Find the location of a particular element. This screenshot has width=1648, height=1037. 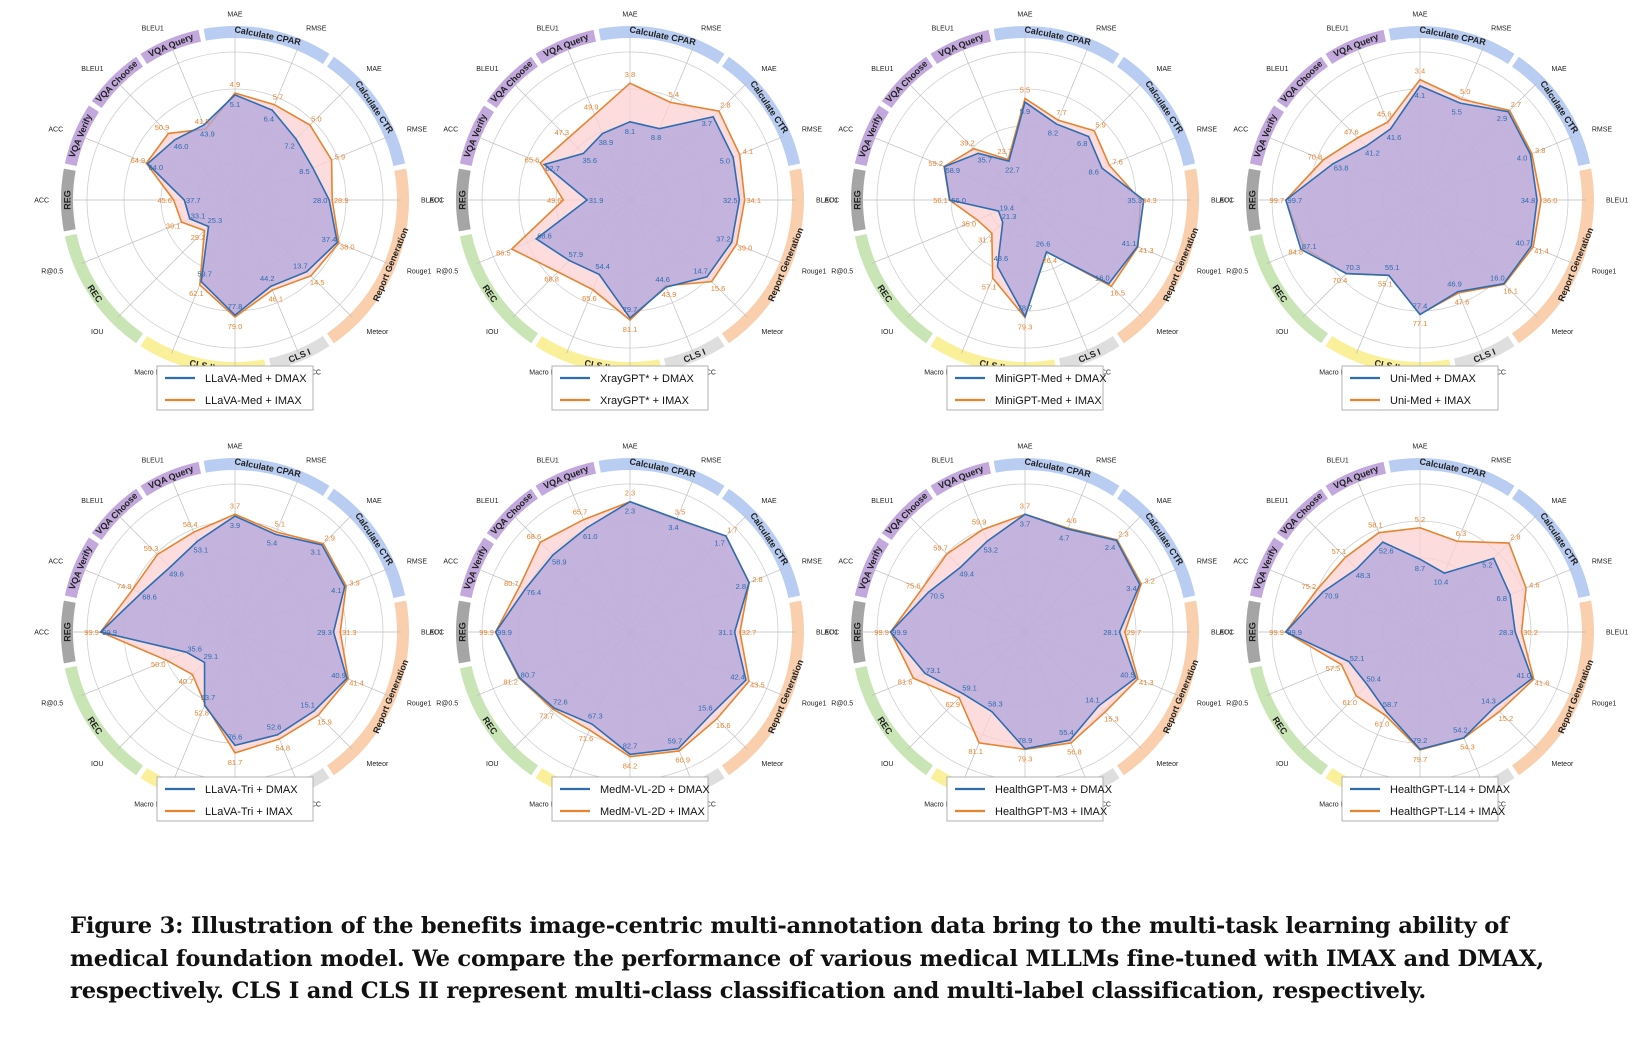

imax-value-label: 56.8 is located at coordinates (1074, 751).